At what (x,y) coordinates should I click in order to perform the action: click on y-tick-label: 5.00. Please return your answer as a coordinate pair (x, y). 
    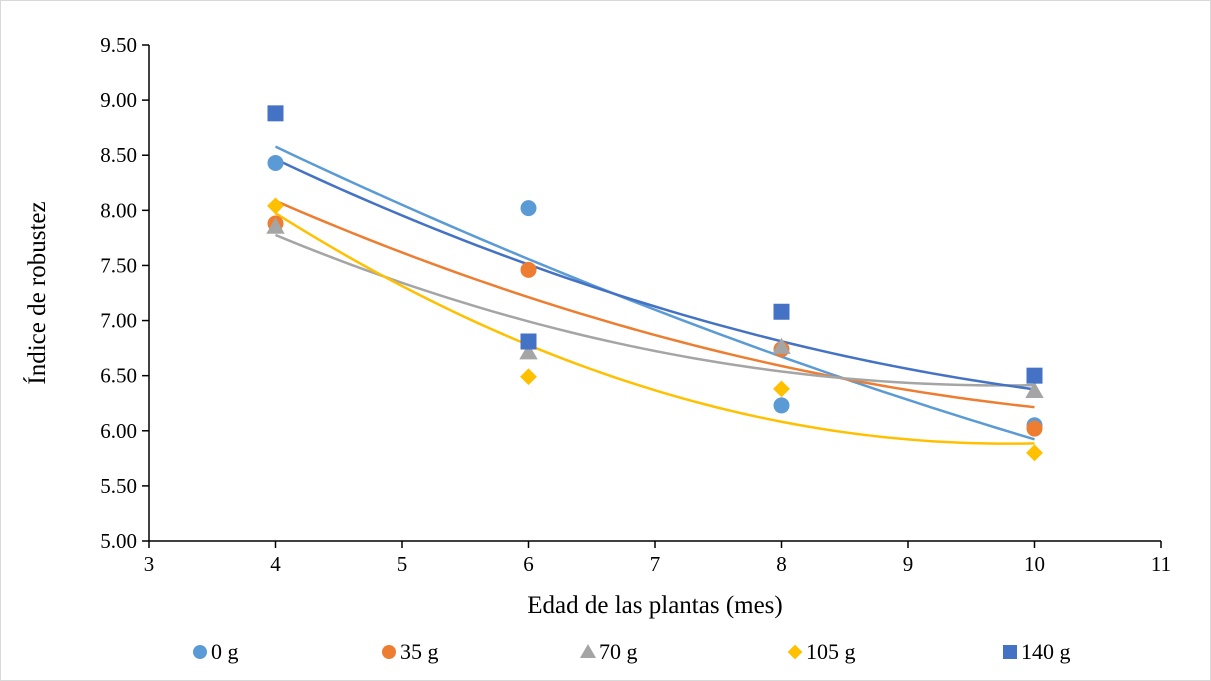
    Looking at the image, I should click on (118, 541).